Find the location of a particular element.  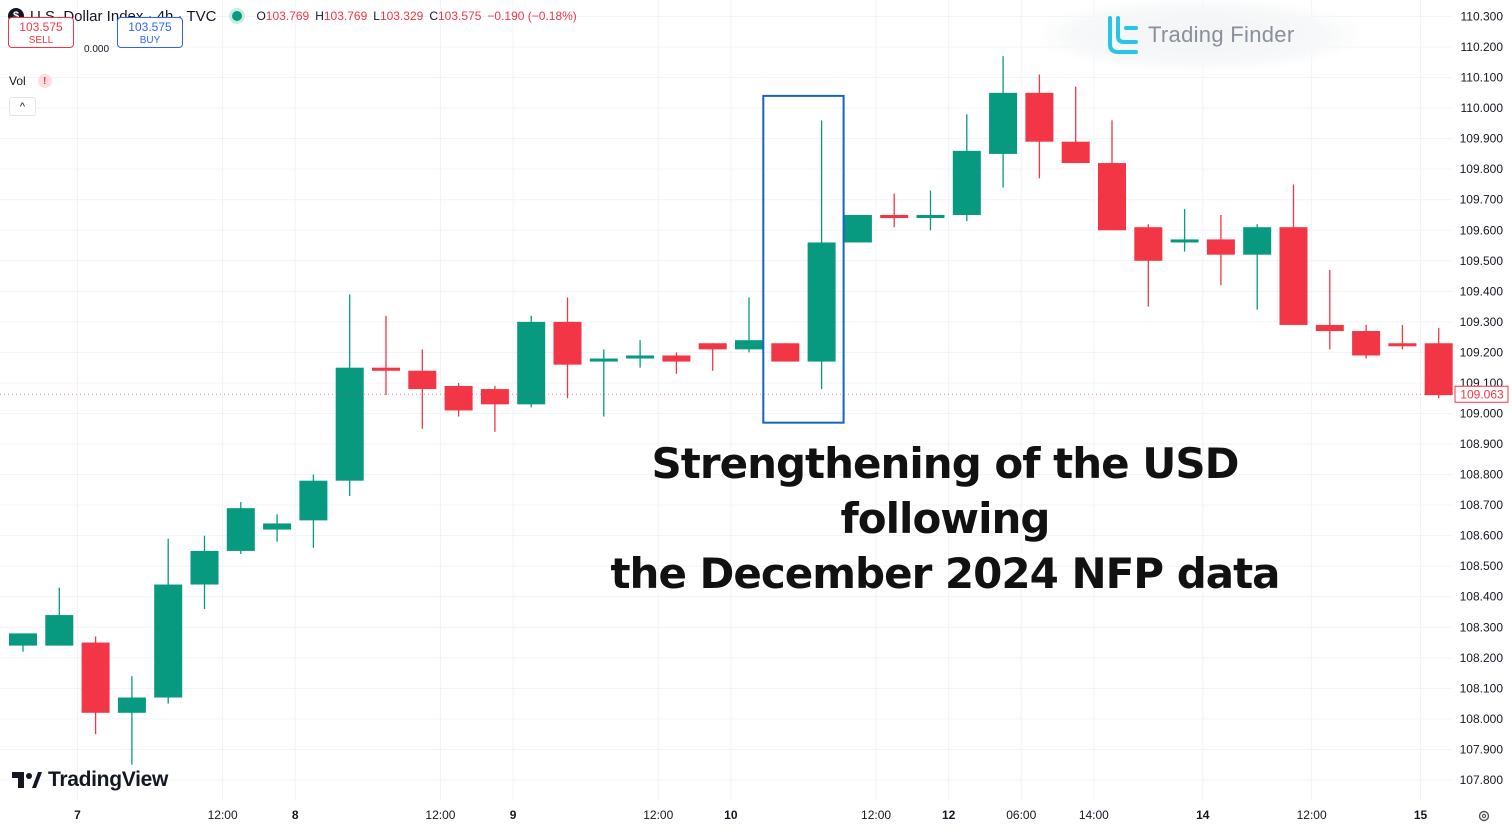

price-tick-label: 108.000 is located at coordinates (1482, 719).